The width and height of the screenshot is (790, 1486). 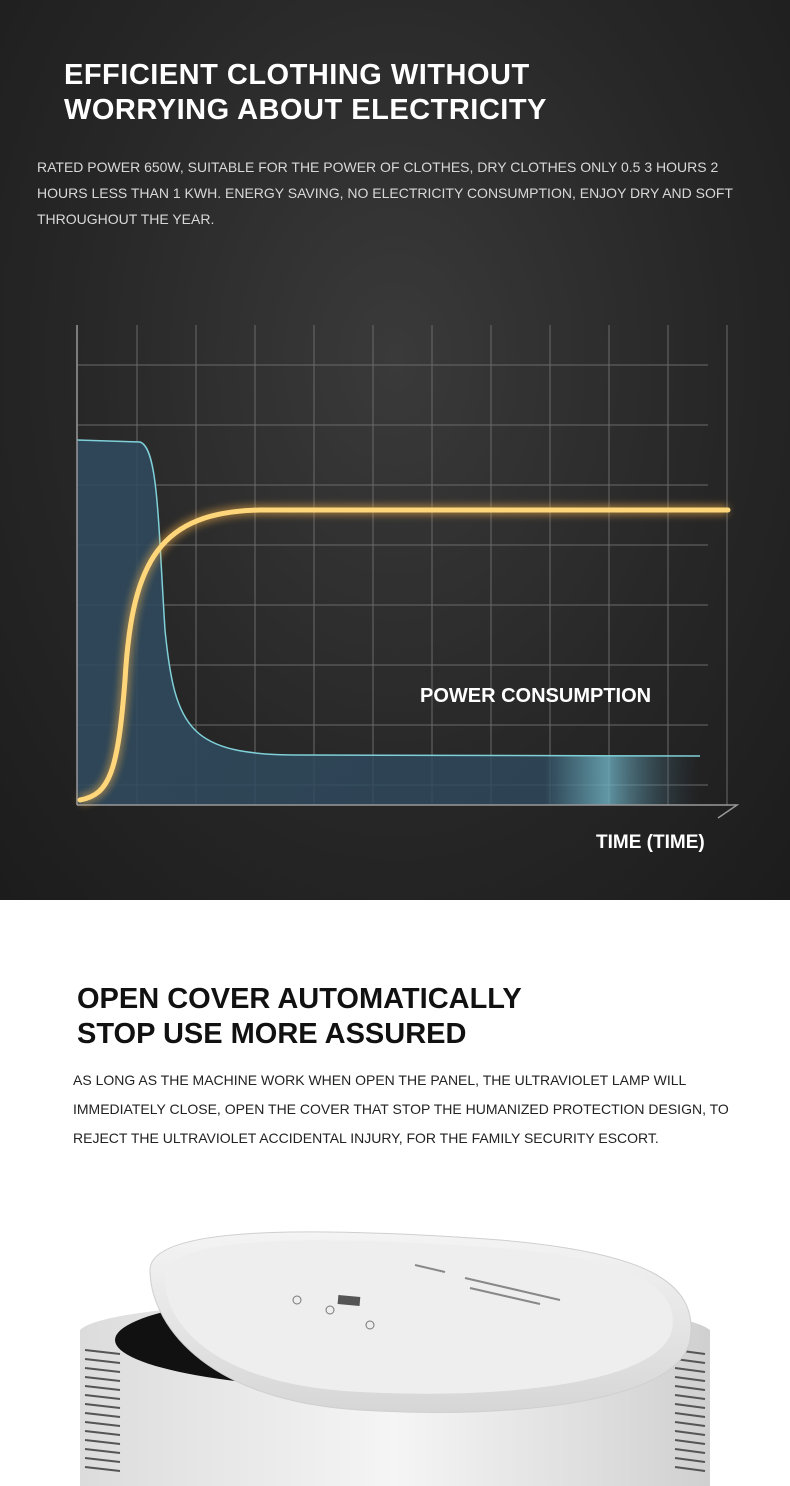 I want to click on title-line: STOP USE MORE ASSURED, so click(x=272, y=1034).